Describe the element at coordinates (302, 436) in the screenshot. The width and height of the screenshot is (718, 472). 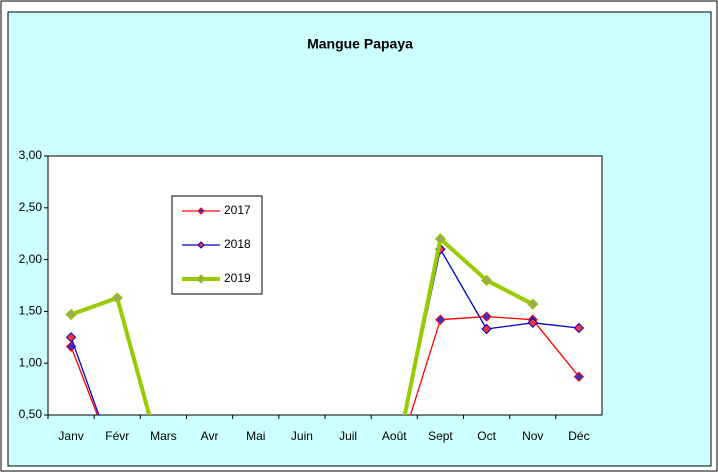
I see `x-tick-label: Juin` at that location.